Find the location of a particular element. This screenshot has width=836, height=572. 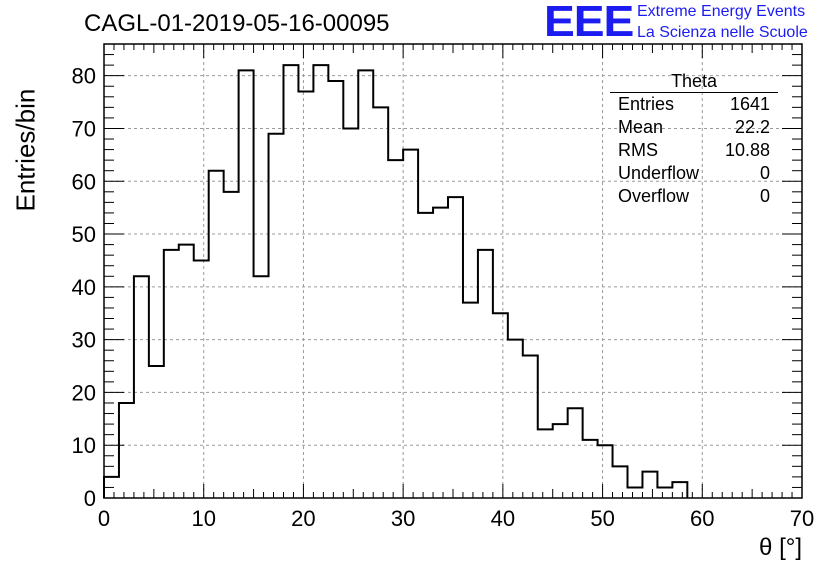

stats-row-rms: RMS 10.88 is located at coordinates (694, 150).